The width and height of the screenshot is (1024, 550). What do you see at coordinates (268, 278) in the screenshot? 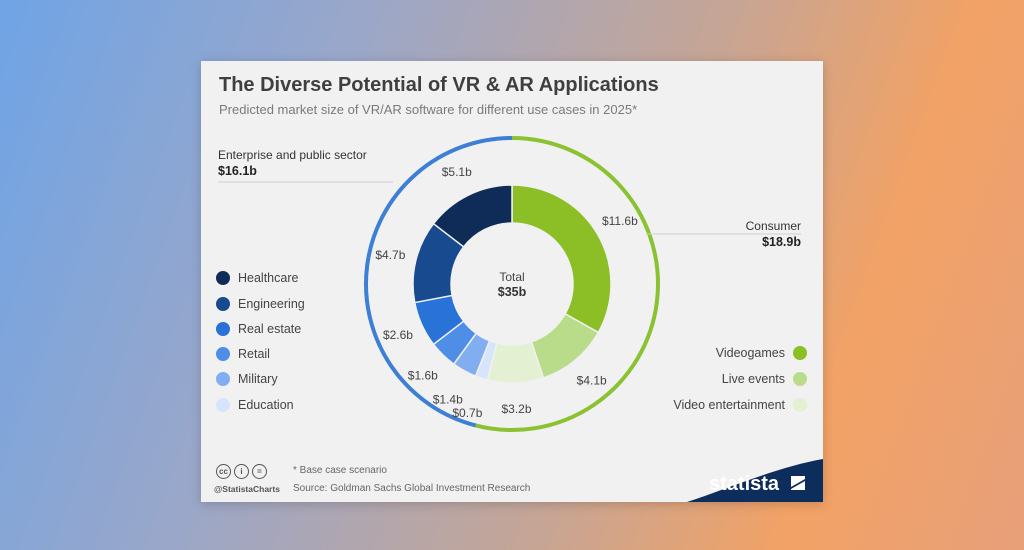
I see `legend-label-healthcare: Healthcare` at bounding box center [268, 278].